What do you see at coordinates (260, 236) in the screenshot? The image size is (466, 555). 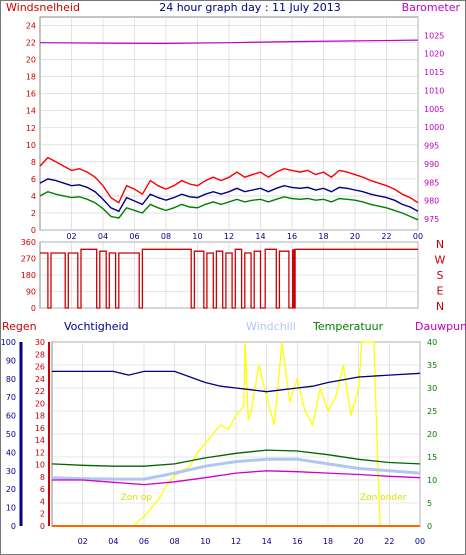 I see `wind-x-tick-label: 14` at bounding box center [260, 236].